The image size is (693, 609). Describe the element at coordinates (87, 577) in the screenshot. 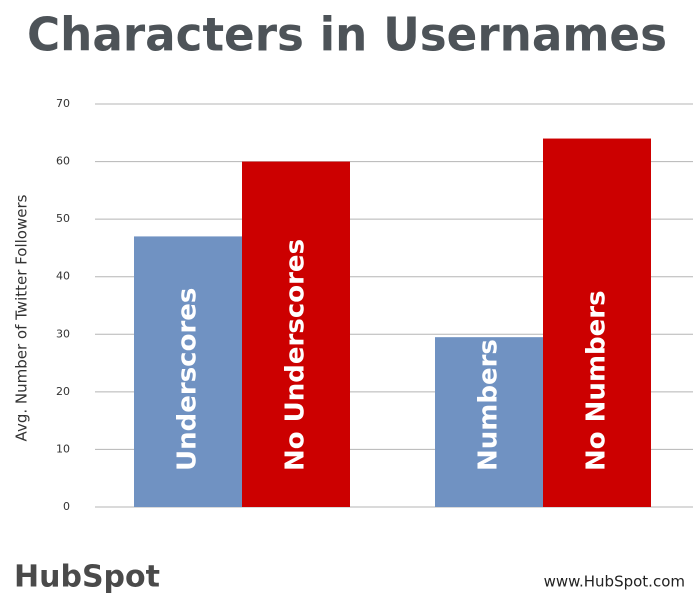

I see `brand-logo: HubSpot` at that location.